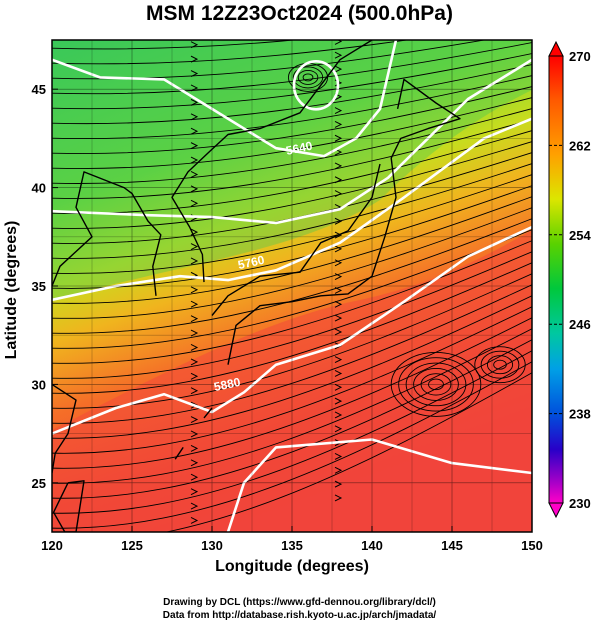 The width and height of the screenshot is (599, 625). I want to click on x-tick-label: 145, so click(452, 545).